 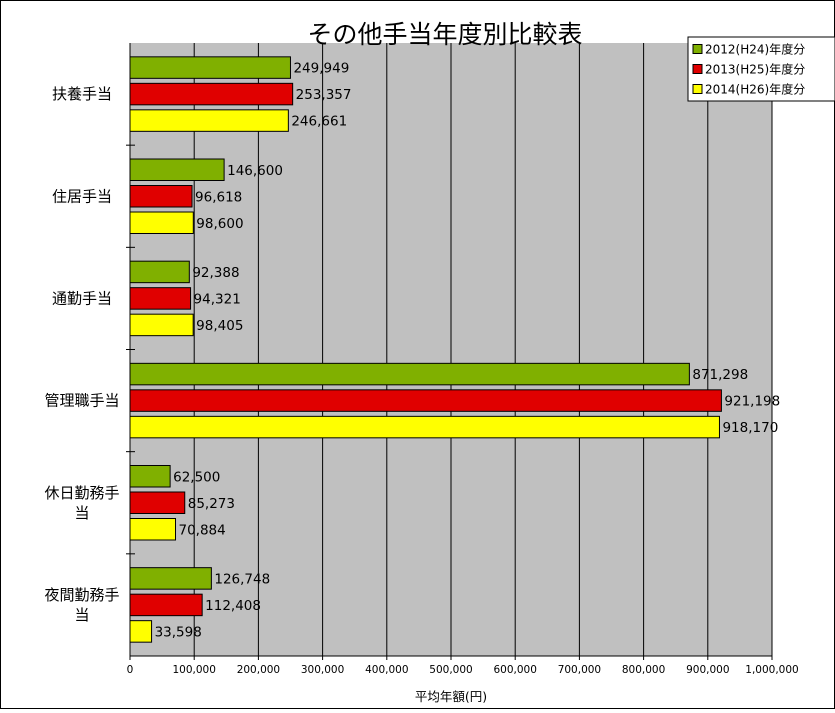 What do you see at coordinates (720, 375) in the screenshot?
I see `data-label: 871,298` at bounding box center [720, 375].